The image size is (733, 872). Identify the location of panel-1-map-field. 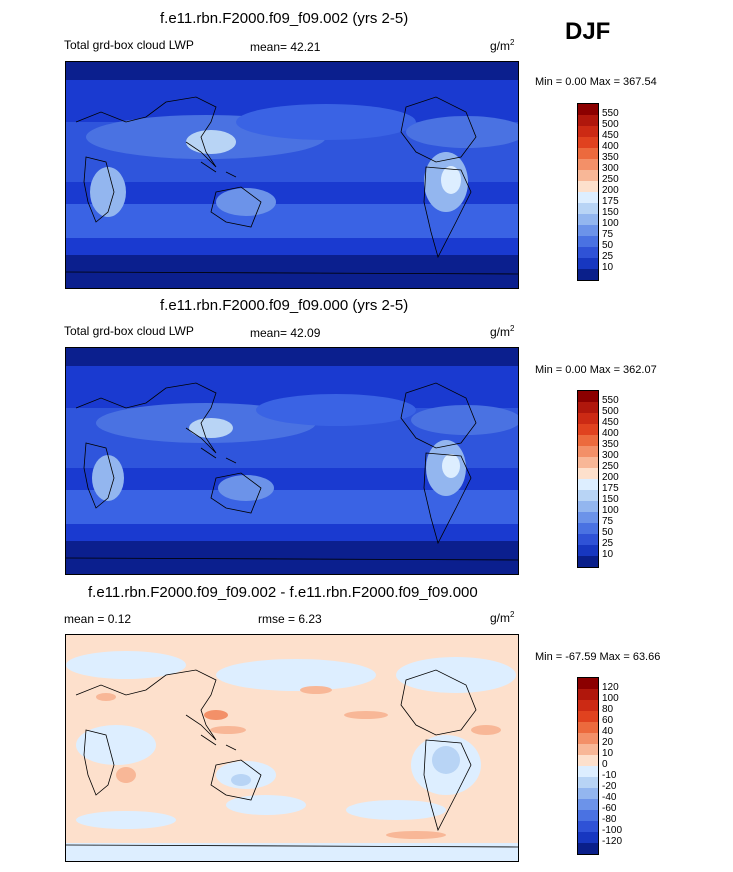
(292, 177).